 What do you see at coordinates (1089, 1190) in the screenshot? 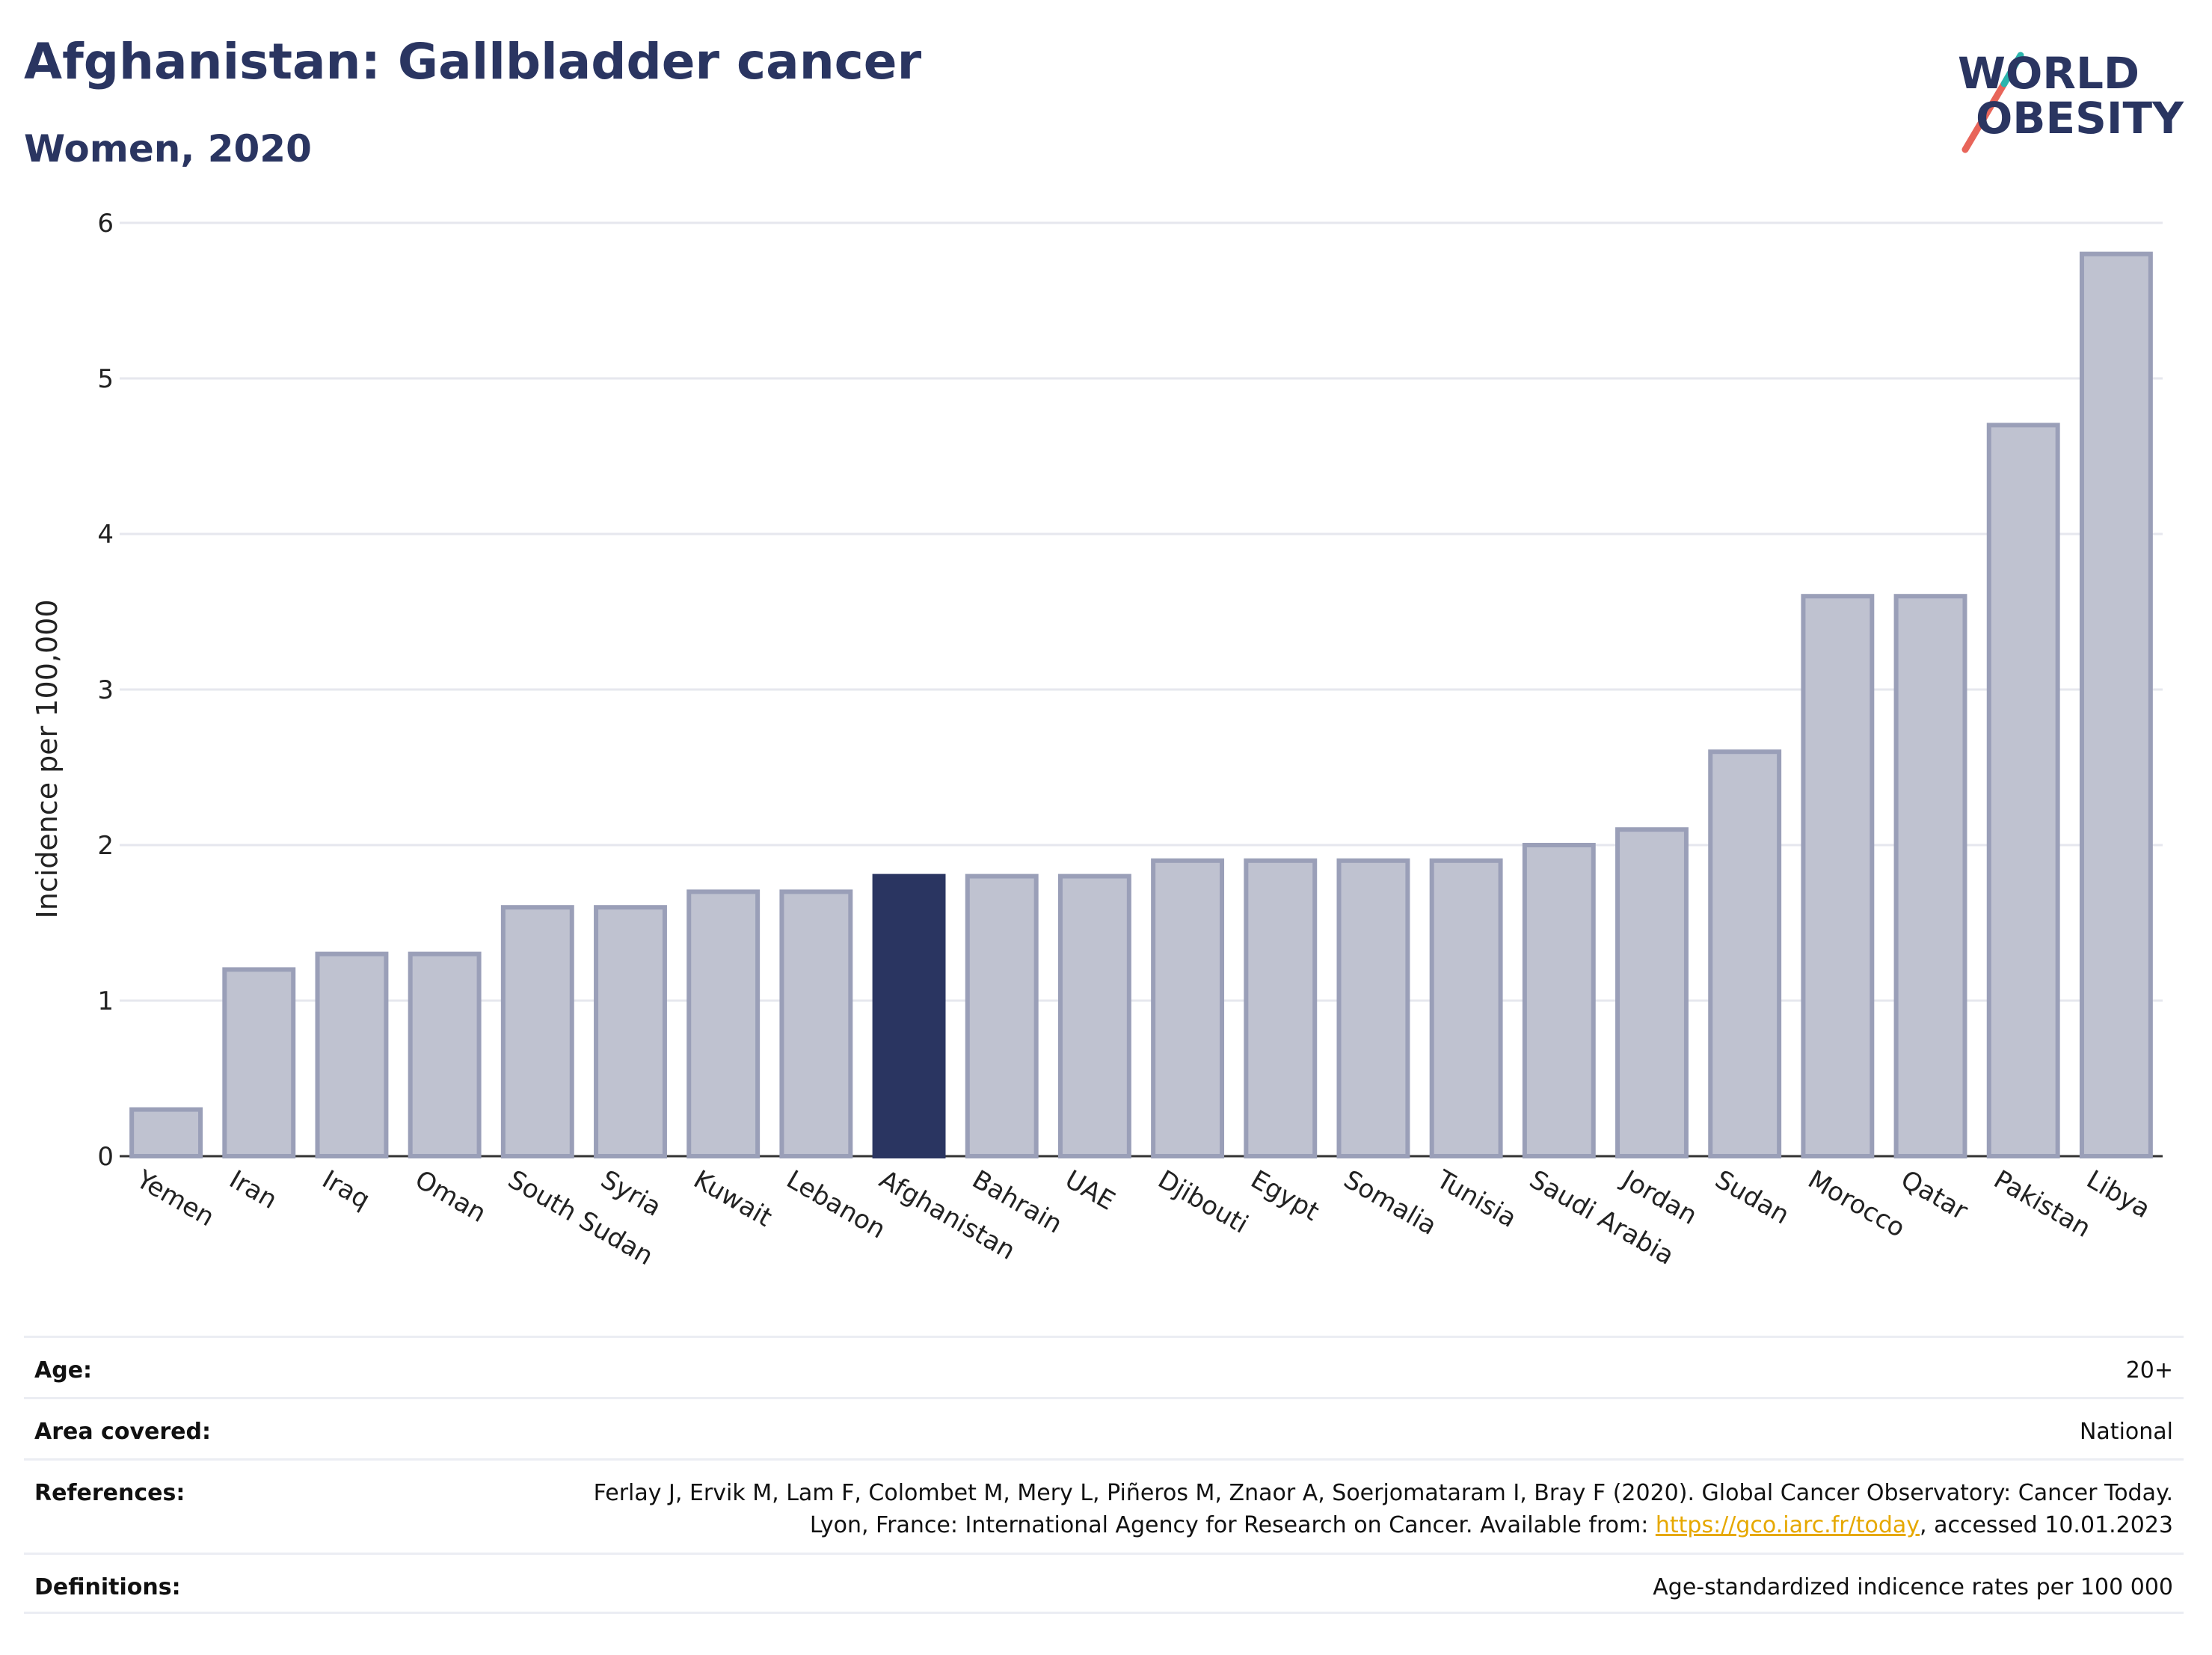
I see `x-tick-label: UAE` at bounding box center [1089, 1190].